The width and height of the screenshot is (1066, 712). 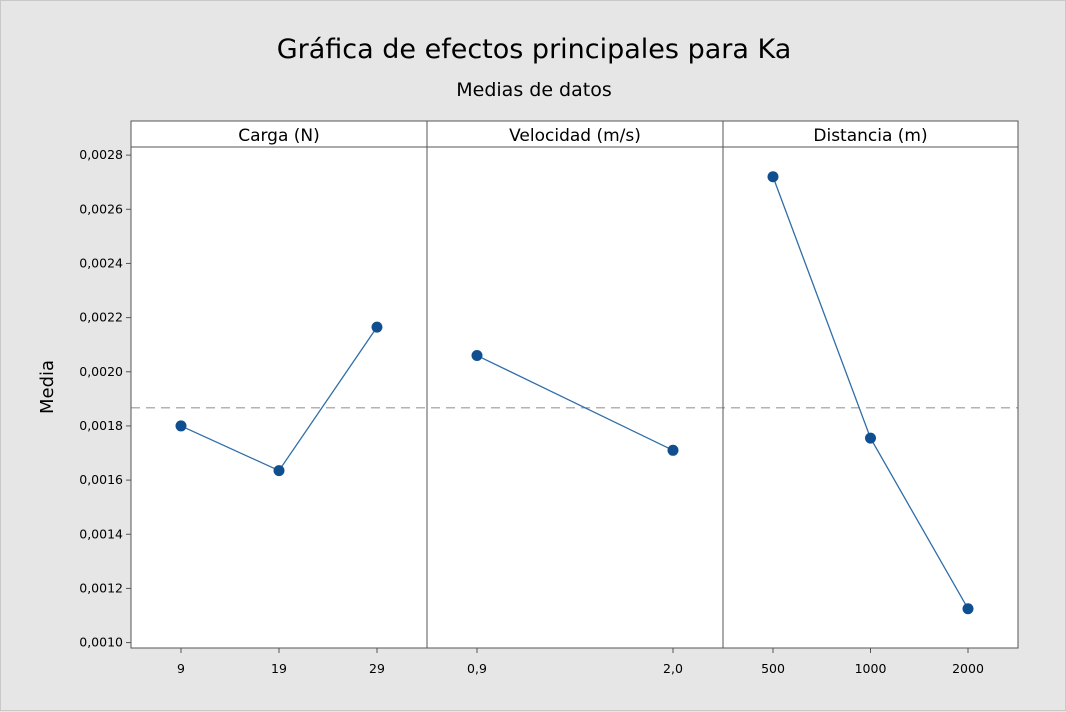 What do you see at coordinates (870, 136) in the screenshot?
I see `panel-label: Distancia (m)` at bounding box center [870, 136].